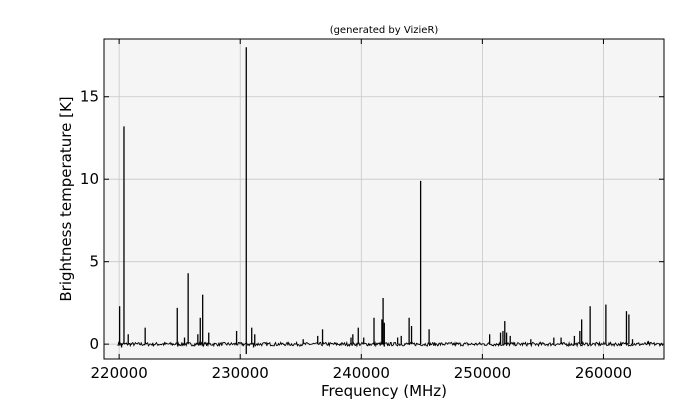 This screenshot has width=700, height=400. What do you see at coordinates (482, 373) in the screenshot?
I see `x-tick-label: 250000` at bounding box center [482, 373].